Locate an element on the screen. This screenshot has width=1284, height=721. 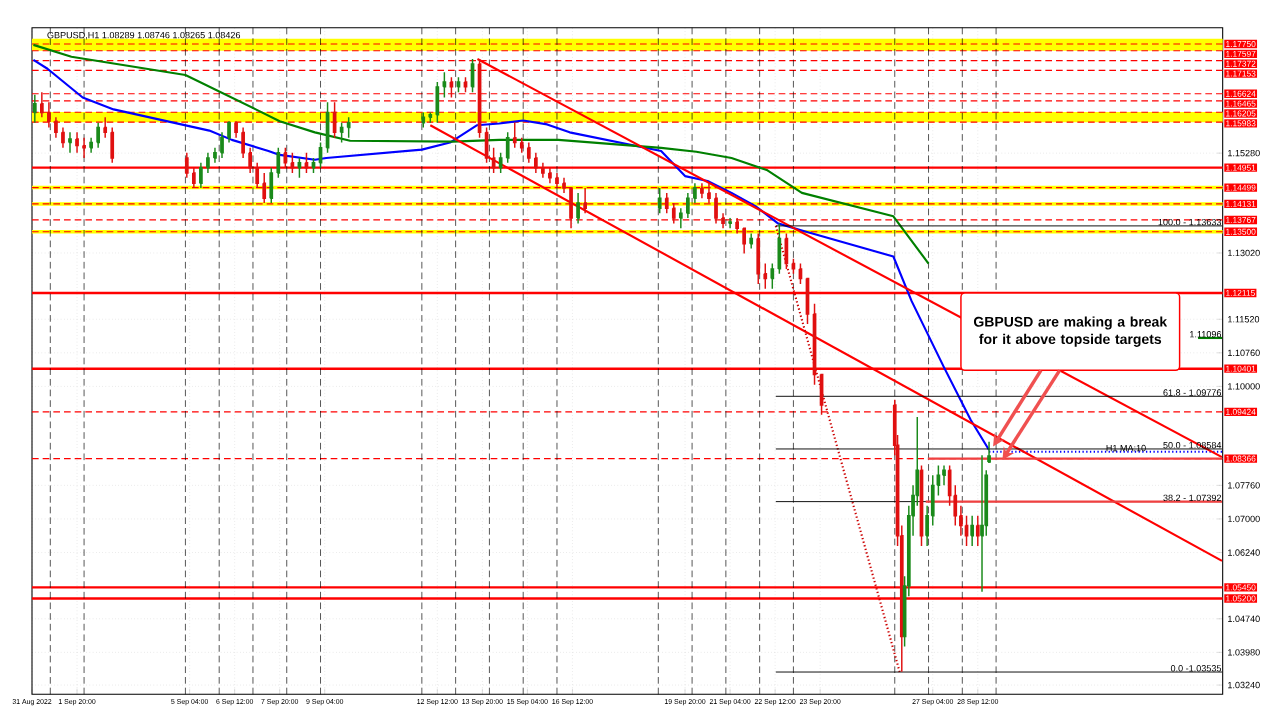
ref-line-label: 1.14499 is located at coordinates (1241, 187).